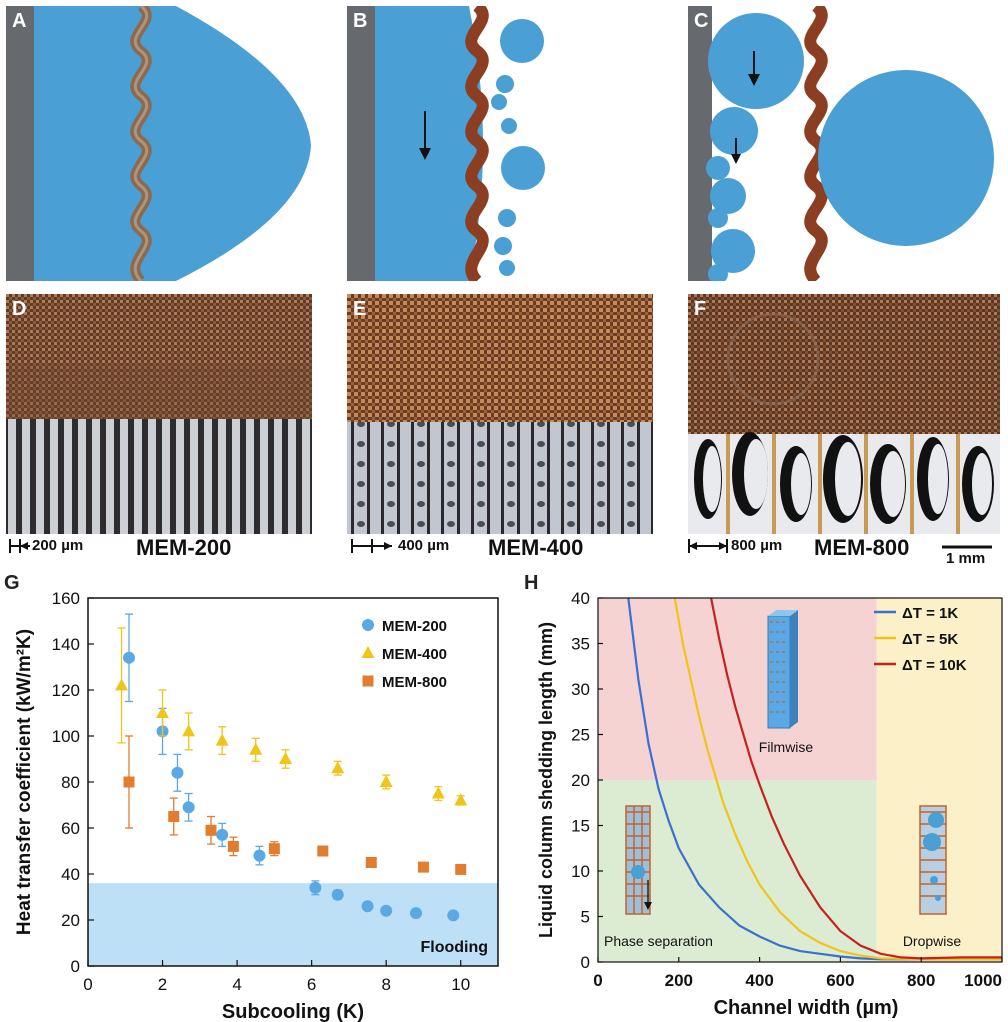  I want to click on filmwise-label: Filmwise, so click(786, 747).